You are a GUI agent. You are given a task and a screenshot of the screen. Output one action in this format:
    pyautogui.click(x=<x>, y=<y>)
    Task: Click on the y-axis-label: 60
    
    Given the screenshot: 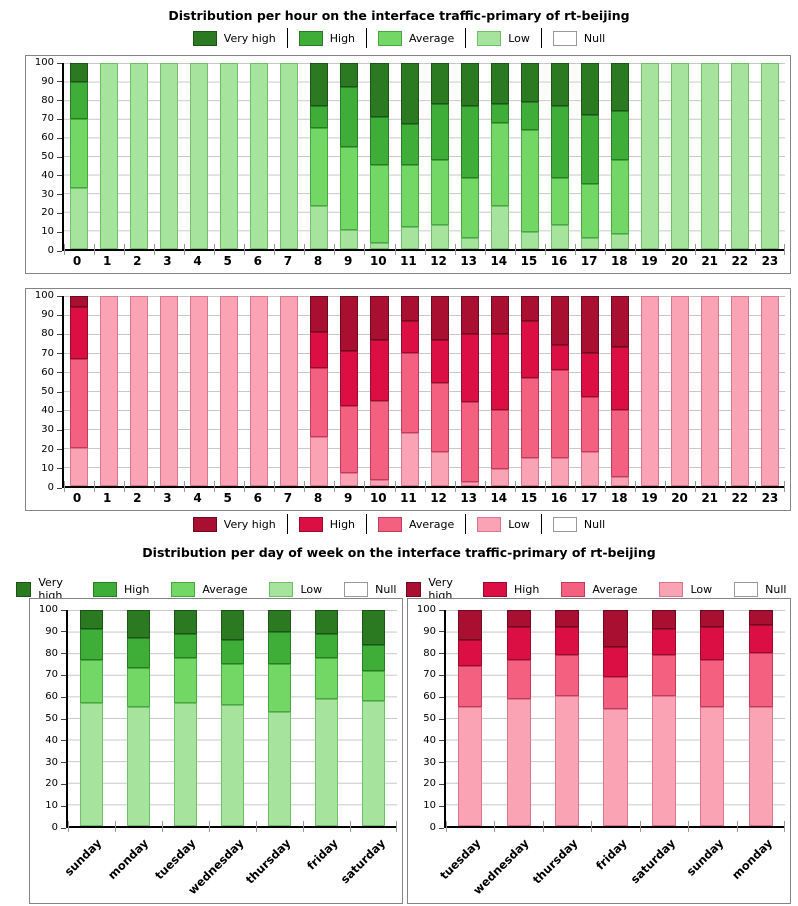 What is the action you would take?
    pyautogui.click(x=55, y=697)
    